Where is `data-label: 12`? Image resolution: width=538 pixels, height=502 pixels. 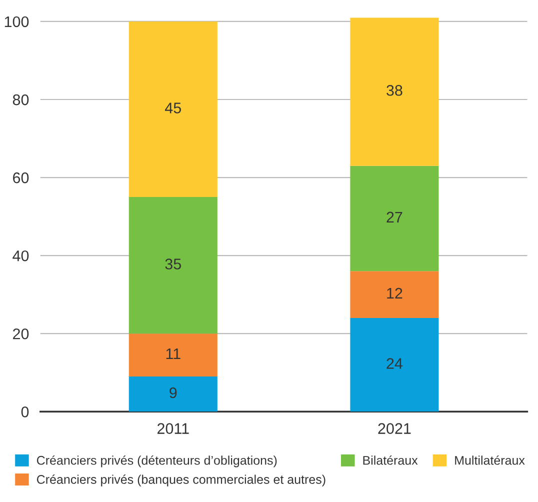 data-label: 12 is located at coordinates (394, 293).